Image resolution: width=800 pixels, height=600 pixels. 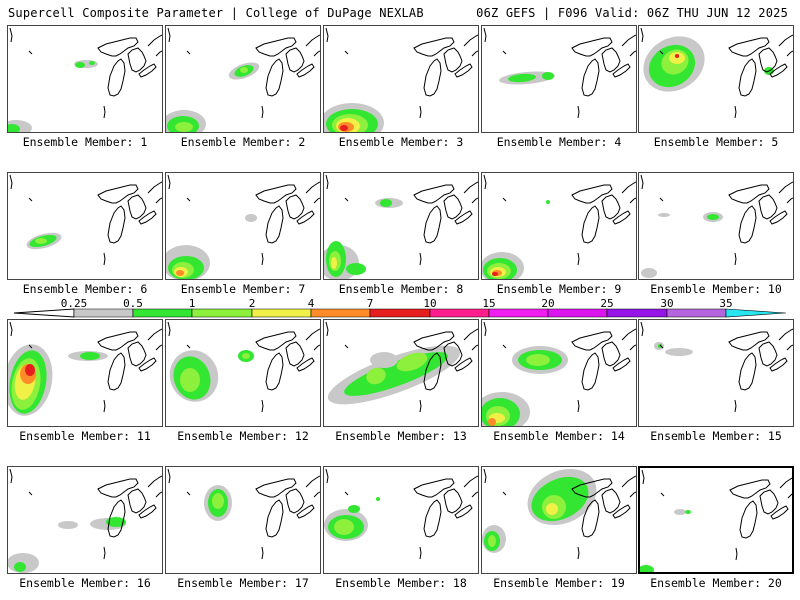 I want to click on ensemble-member-label: Ensemble Member: 1, so click(x=85, y=142).